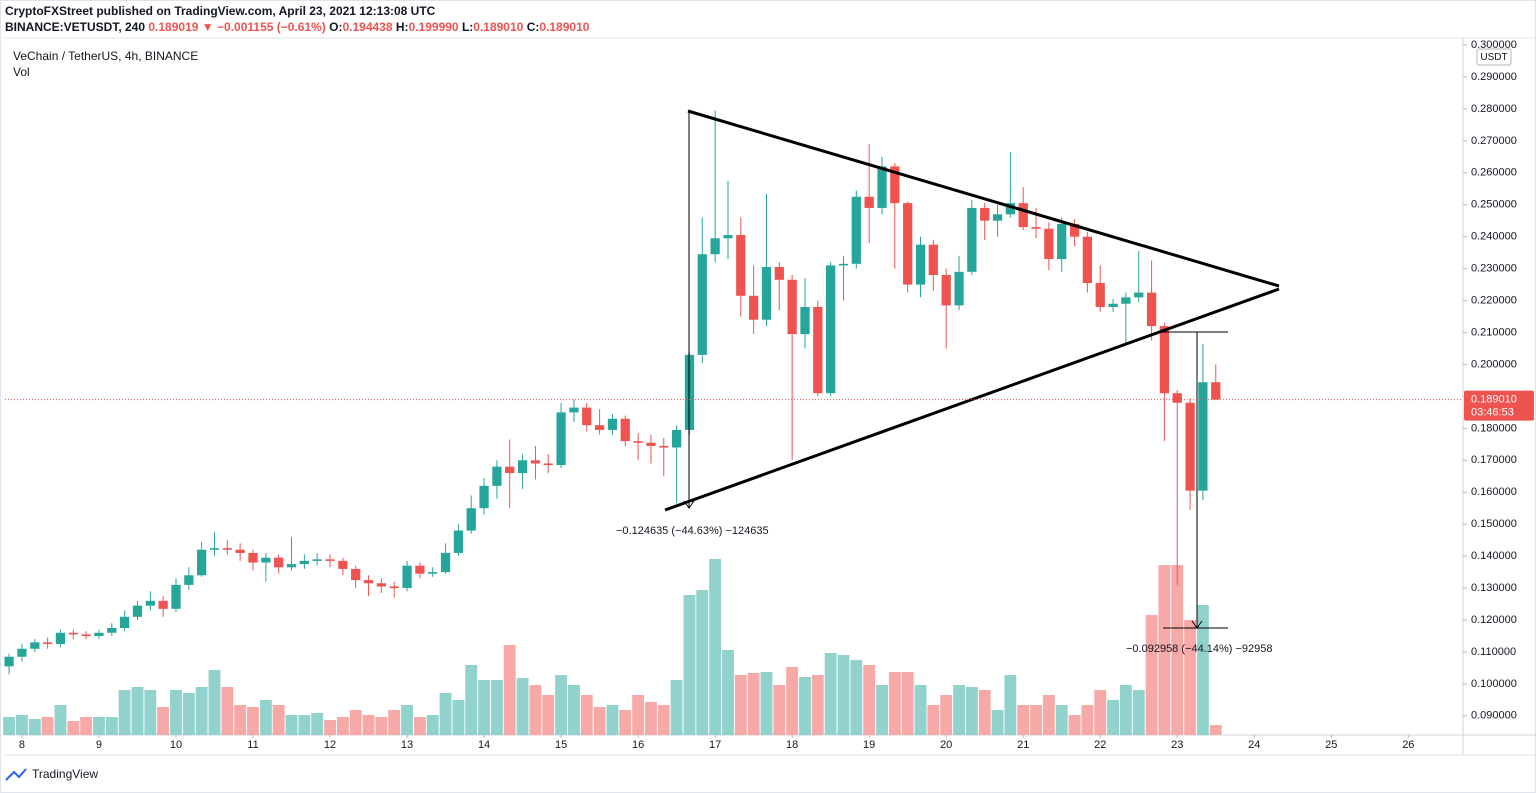 The height and width of the screenshot is (793, 1536). Describe the element at coordinates (692, 531) in the screenshot. I see `measure-label: −0.124635 (−44.63%) −124635` at that location.